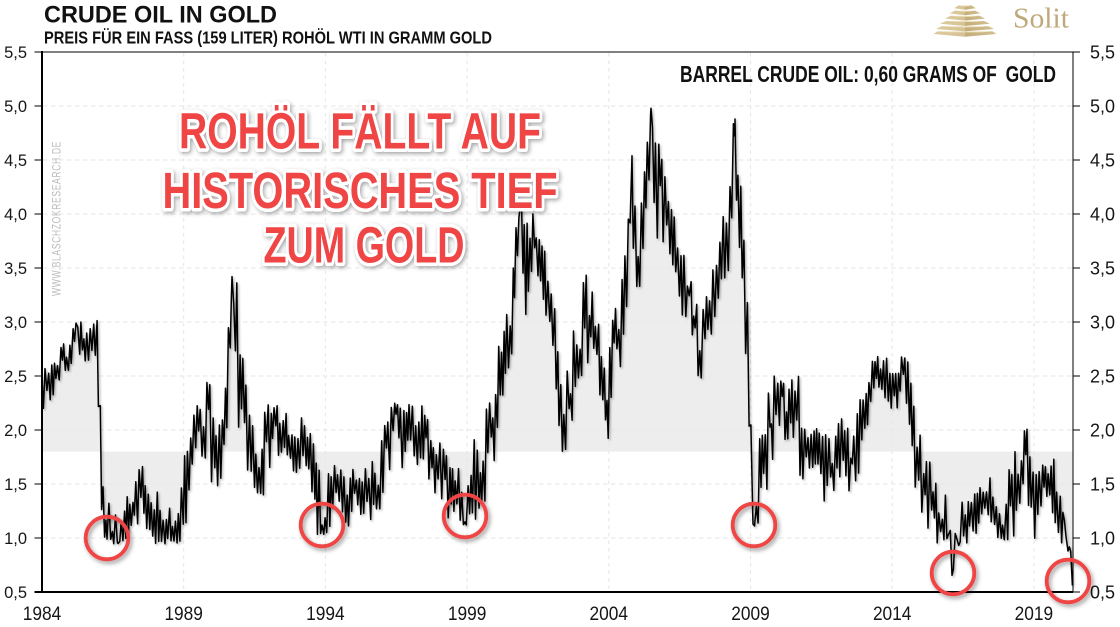 The height and width of the screenshot is (627, 1120). What do you see at coordinates (1041, 19) in the screenshot?
I see `svg-text: Solit` at bounding box center [1041, 19].